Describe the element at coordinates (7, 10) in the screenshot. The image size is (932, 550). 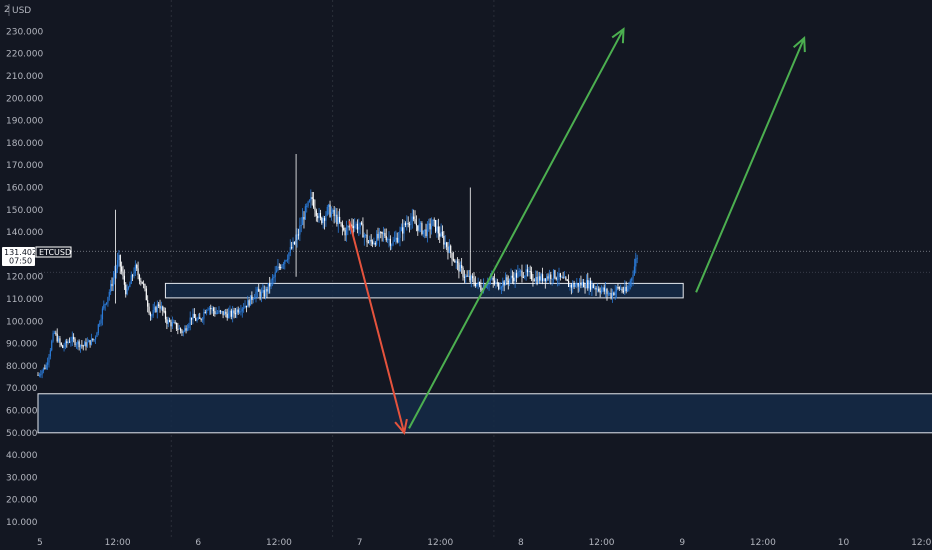
I see `currency-prefix: 2` at that location.